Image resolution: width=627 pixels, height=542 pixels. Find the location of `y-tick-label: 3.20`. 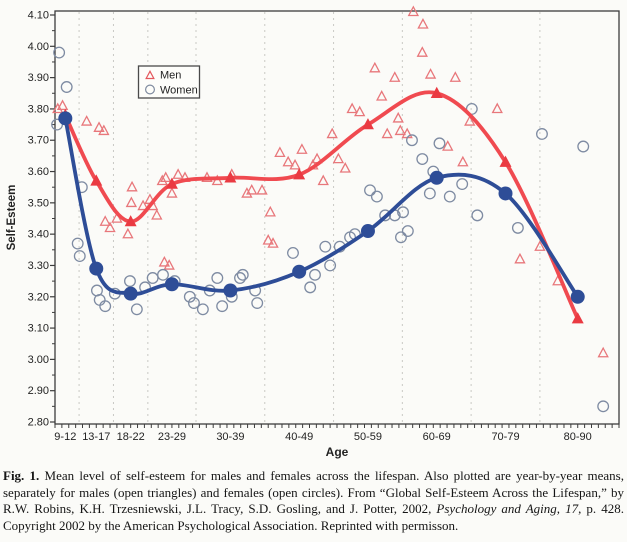

y-tick-label: 3.20 is located at coordinates (38, 297).